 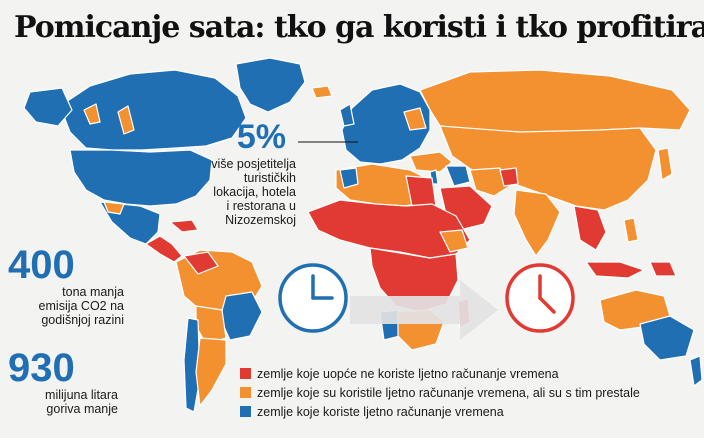 I want to click on region-australia-south, so click(x=667, y=338).